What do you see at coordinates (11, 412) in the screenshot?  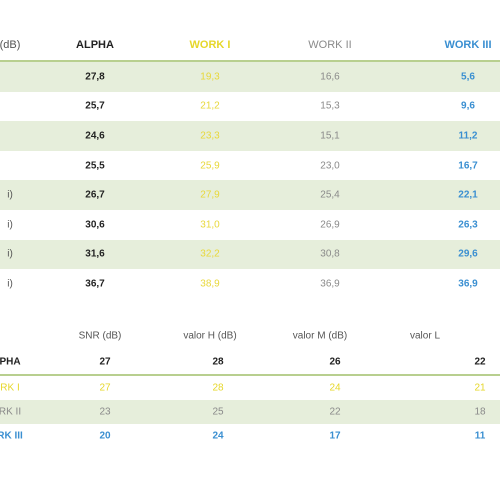 I see `row-label: RK II` at bounding box center [11, 412].